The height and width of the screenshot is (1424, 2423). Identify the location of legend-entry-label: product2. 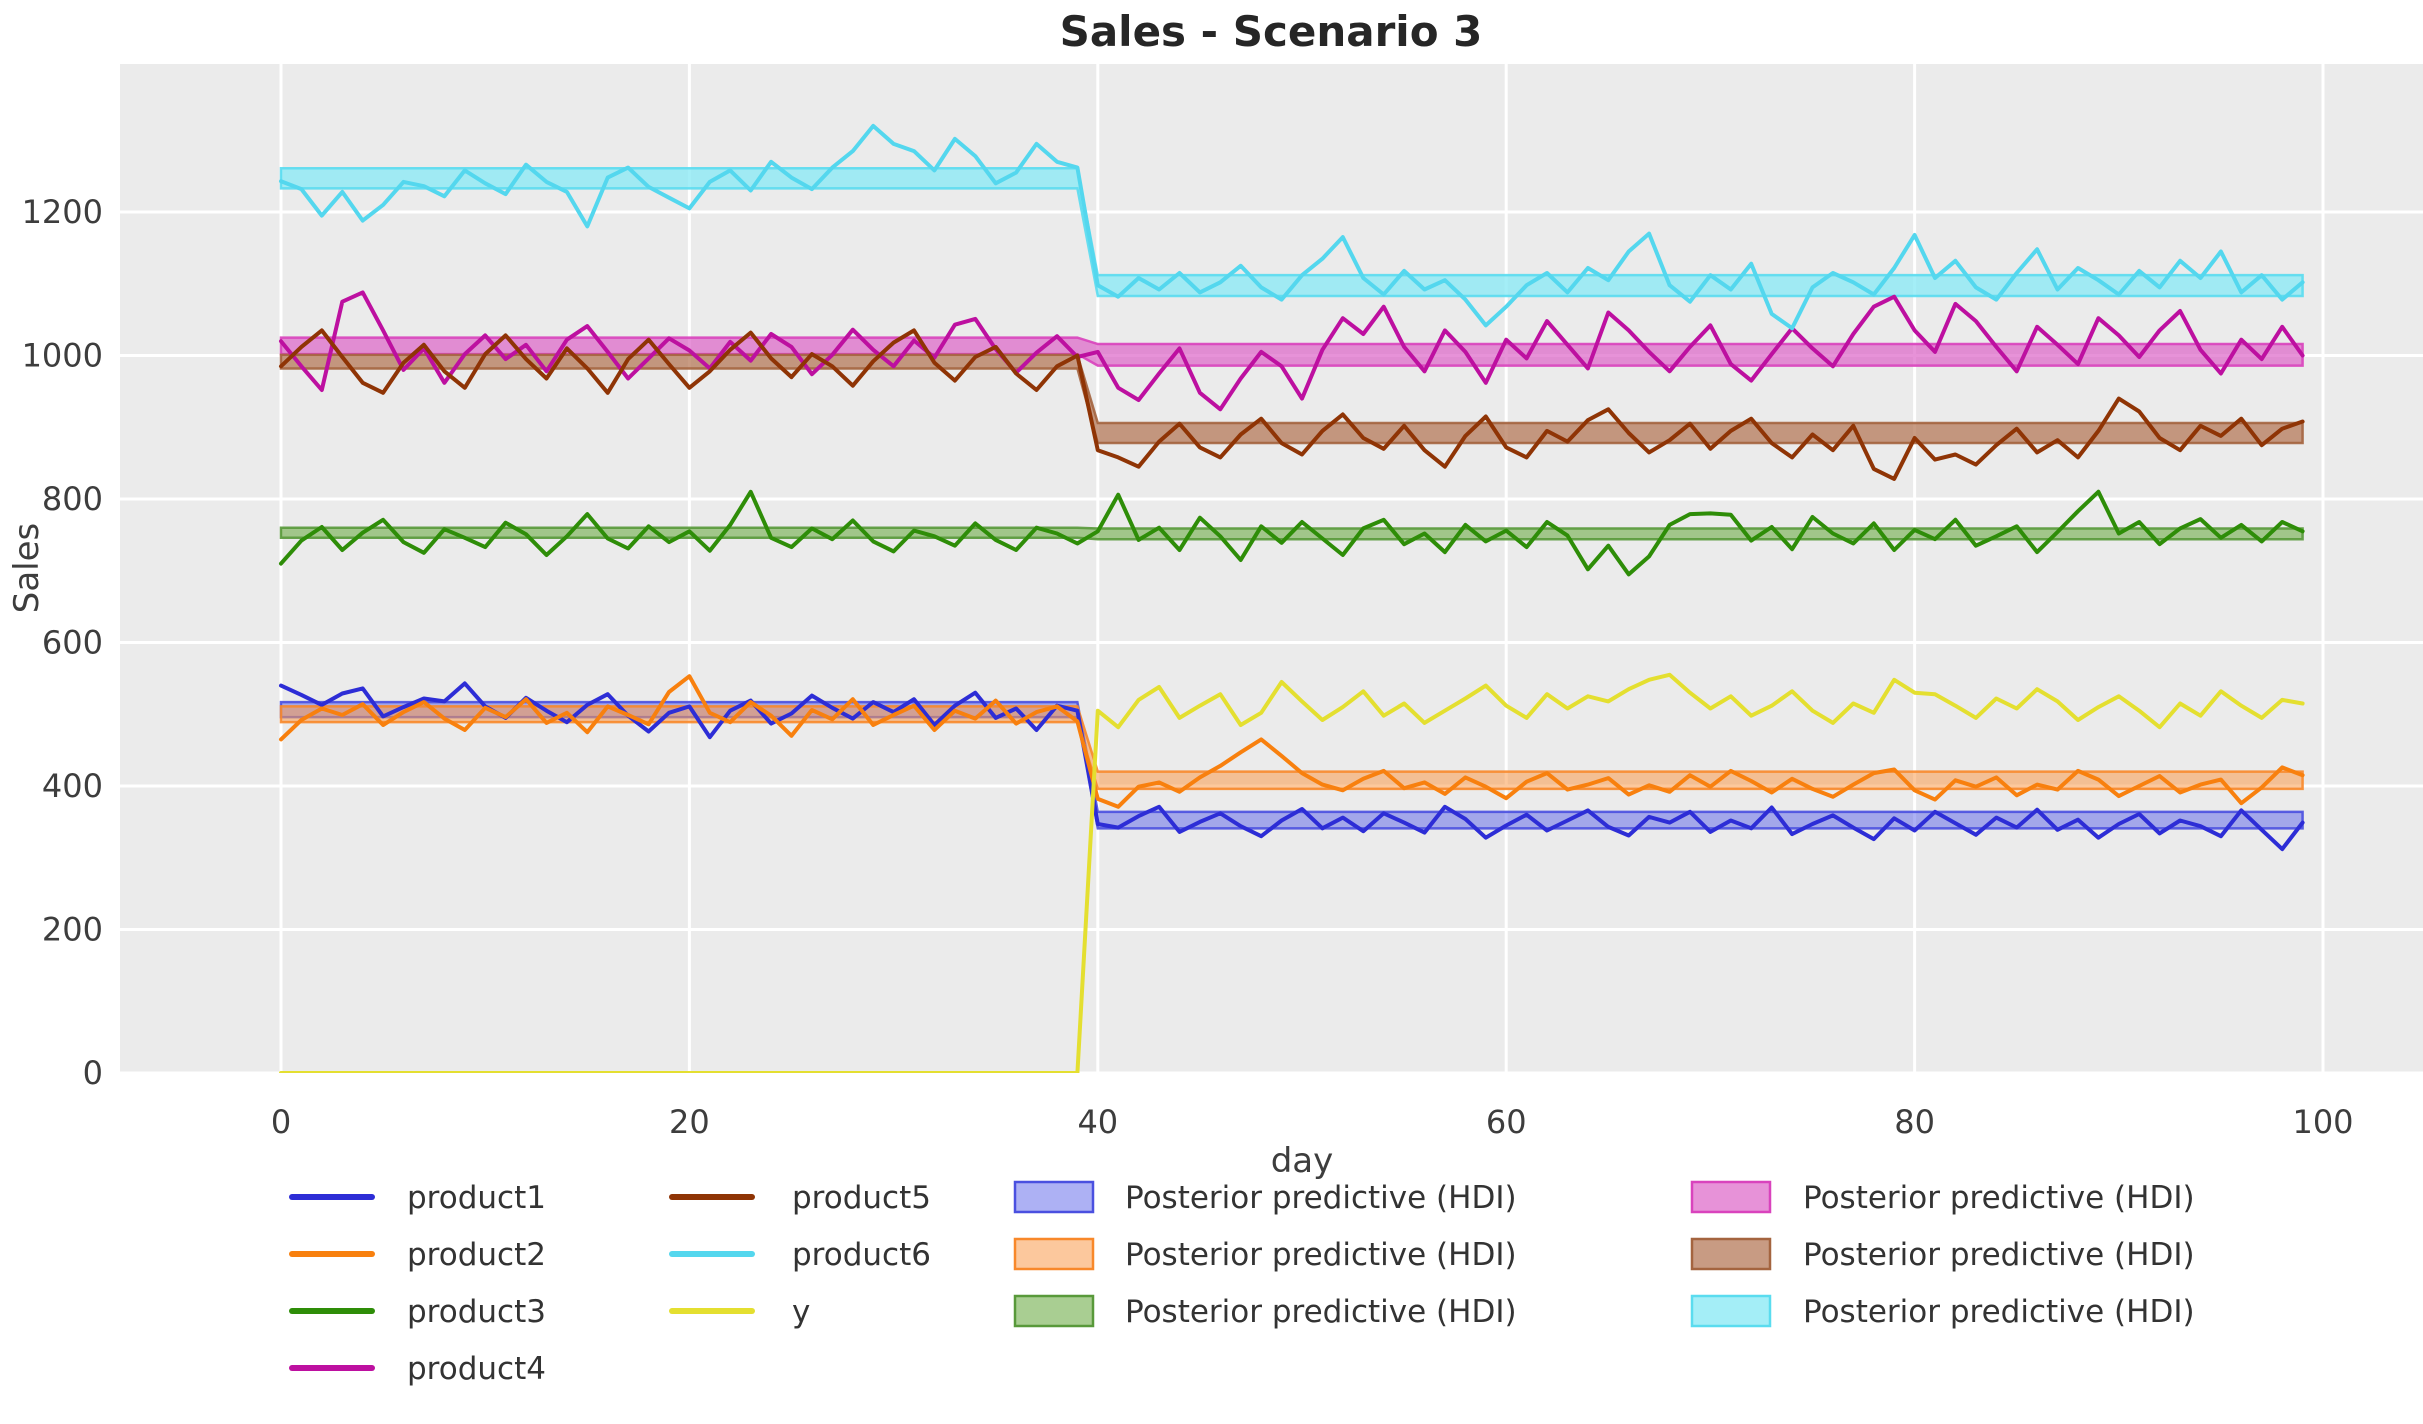
(476, 1255).